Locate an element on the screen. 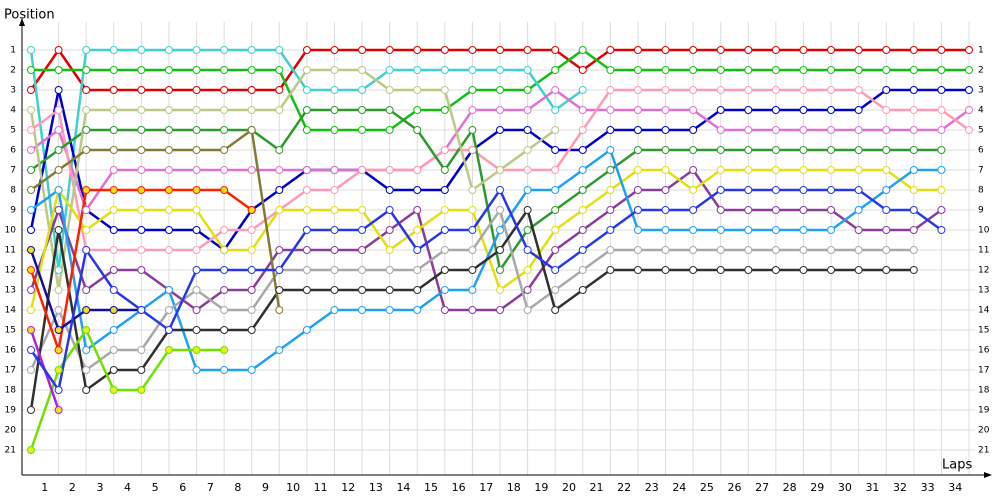 Image resolution: width=1000 pixels, height=504 pixels. x-tick-label: 1 is located at coordinates (44, 487).